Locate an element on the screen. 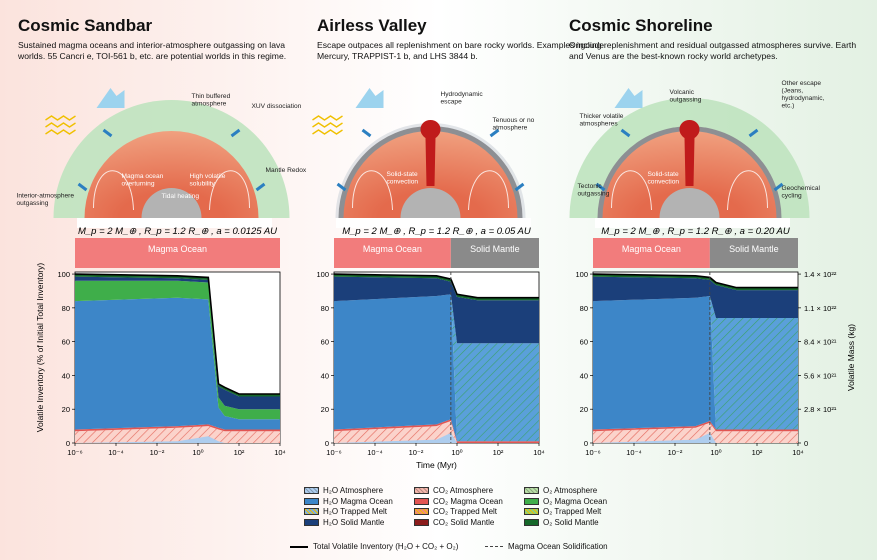 The height and width of the screenshot is (560, 877). legend-label: H₂O Solid Mantle is located at coordinates (354, 522).